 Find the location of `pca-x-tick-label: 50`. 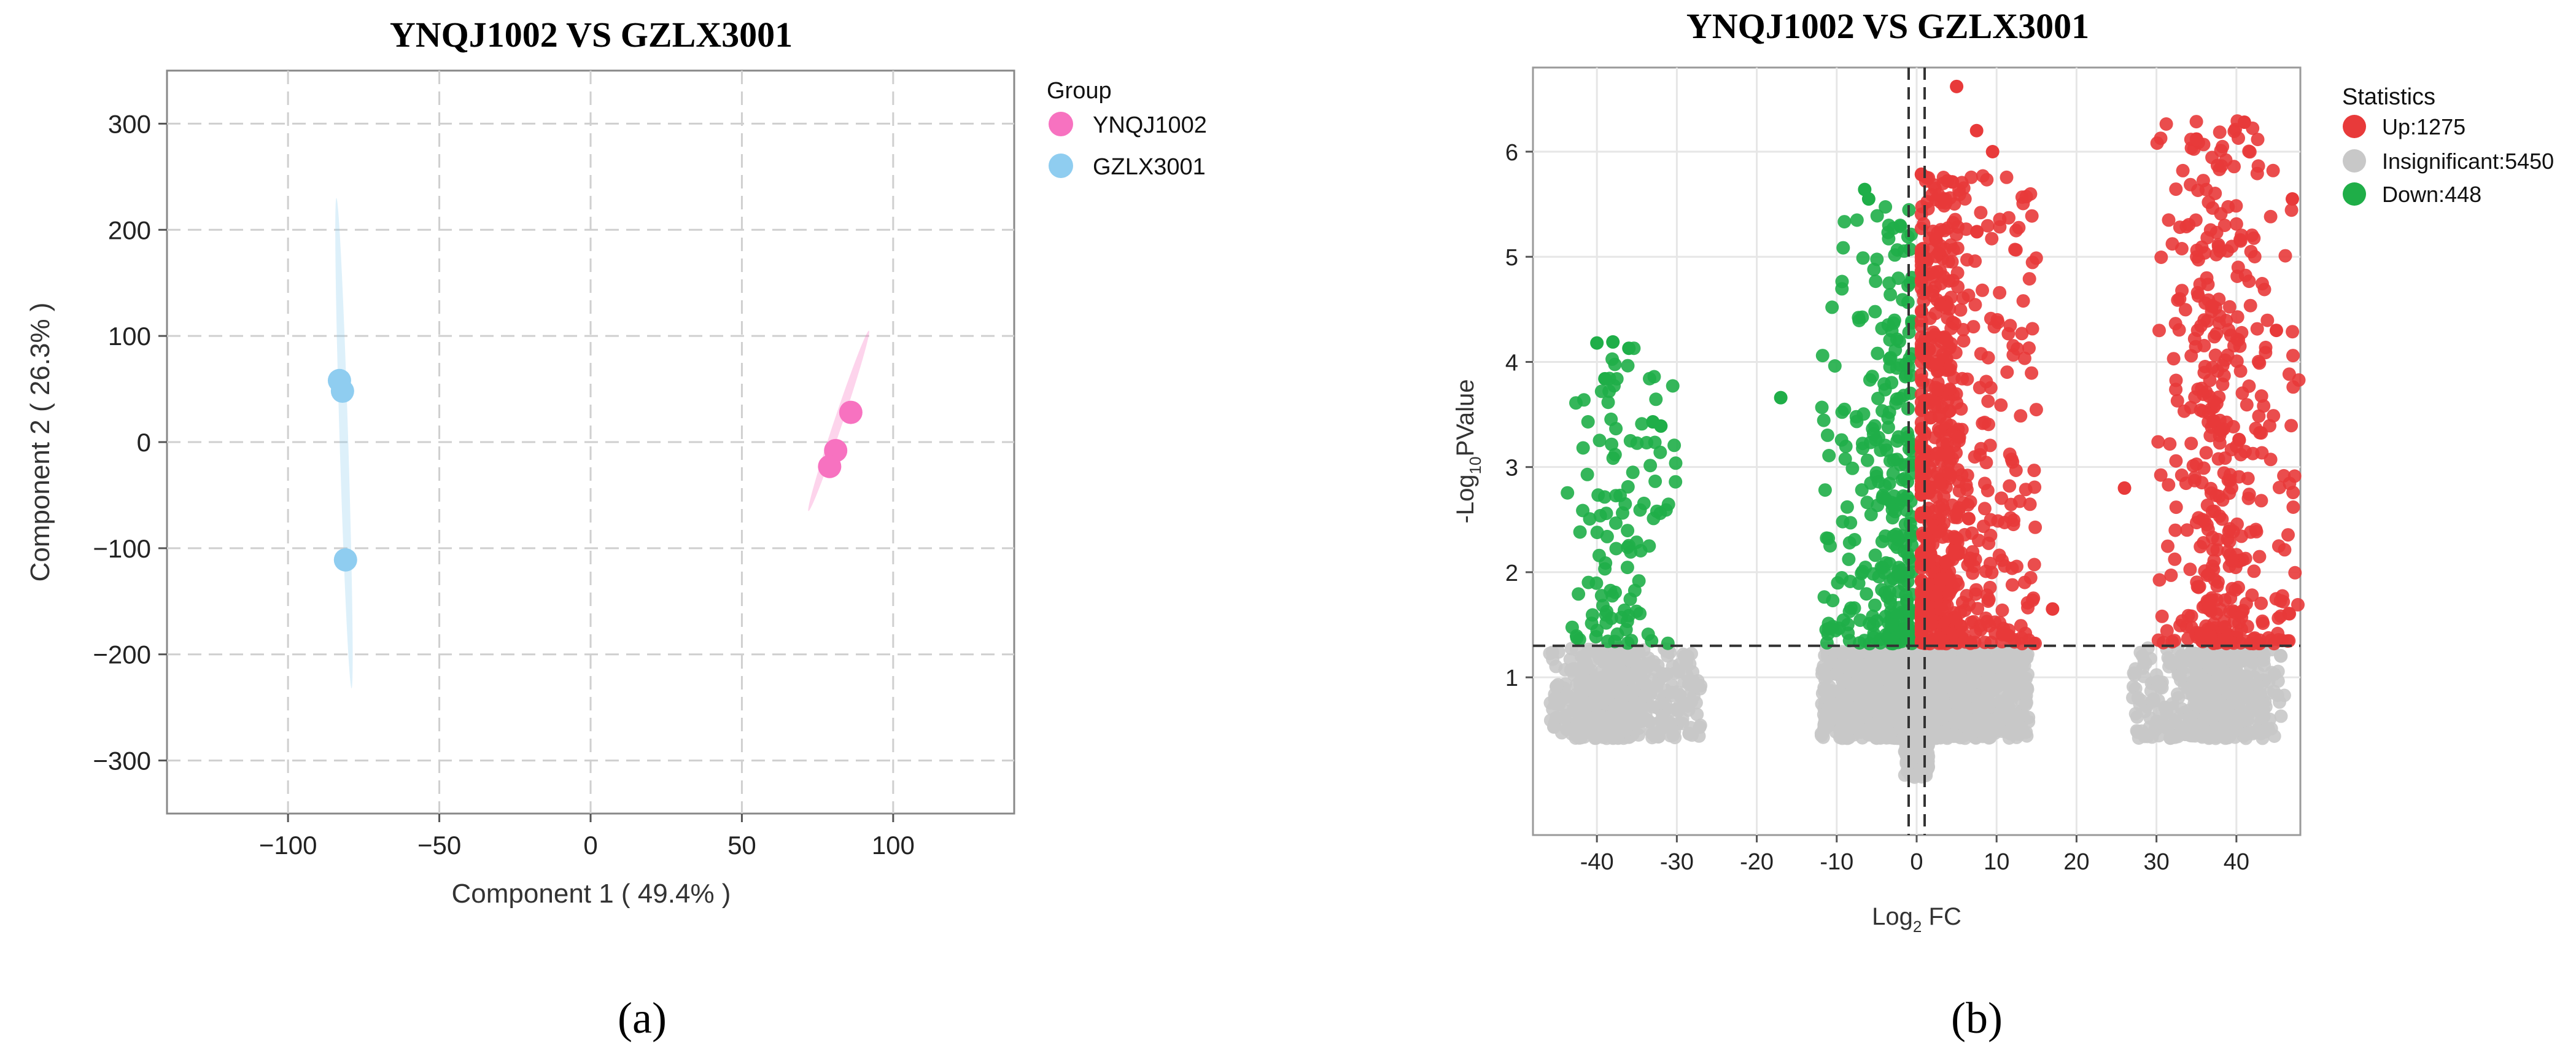

pca-x-tick-label: 50 is located at coordinates (741, 845).